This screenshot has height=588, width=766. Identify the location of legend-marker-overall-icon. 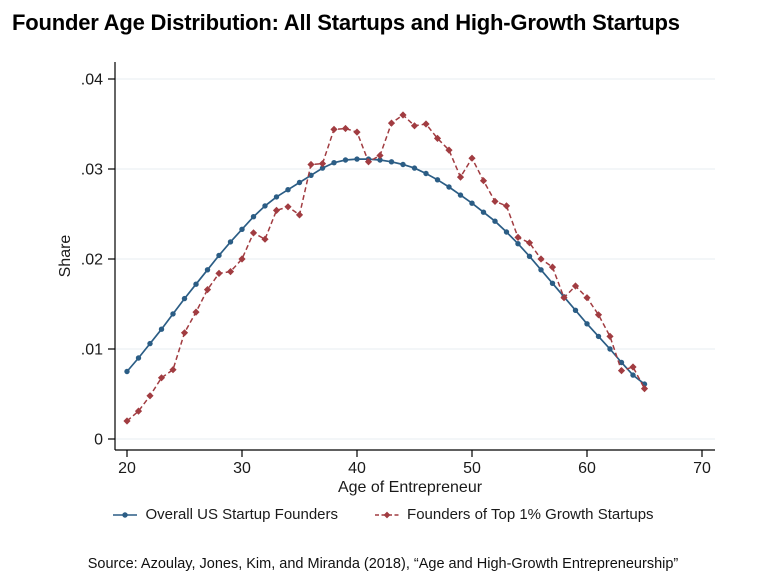
(125, 514).